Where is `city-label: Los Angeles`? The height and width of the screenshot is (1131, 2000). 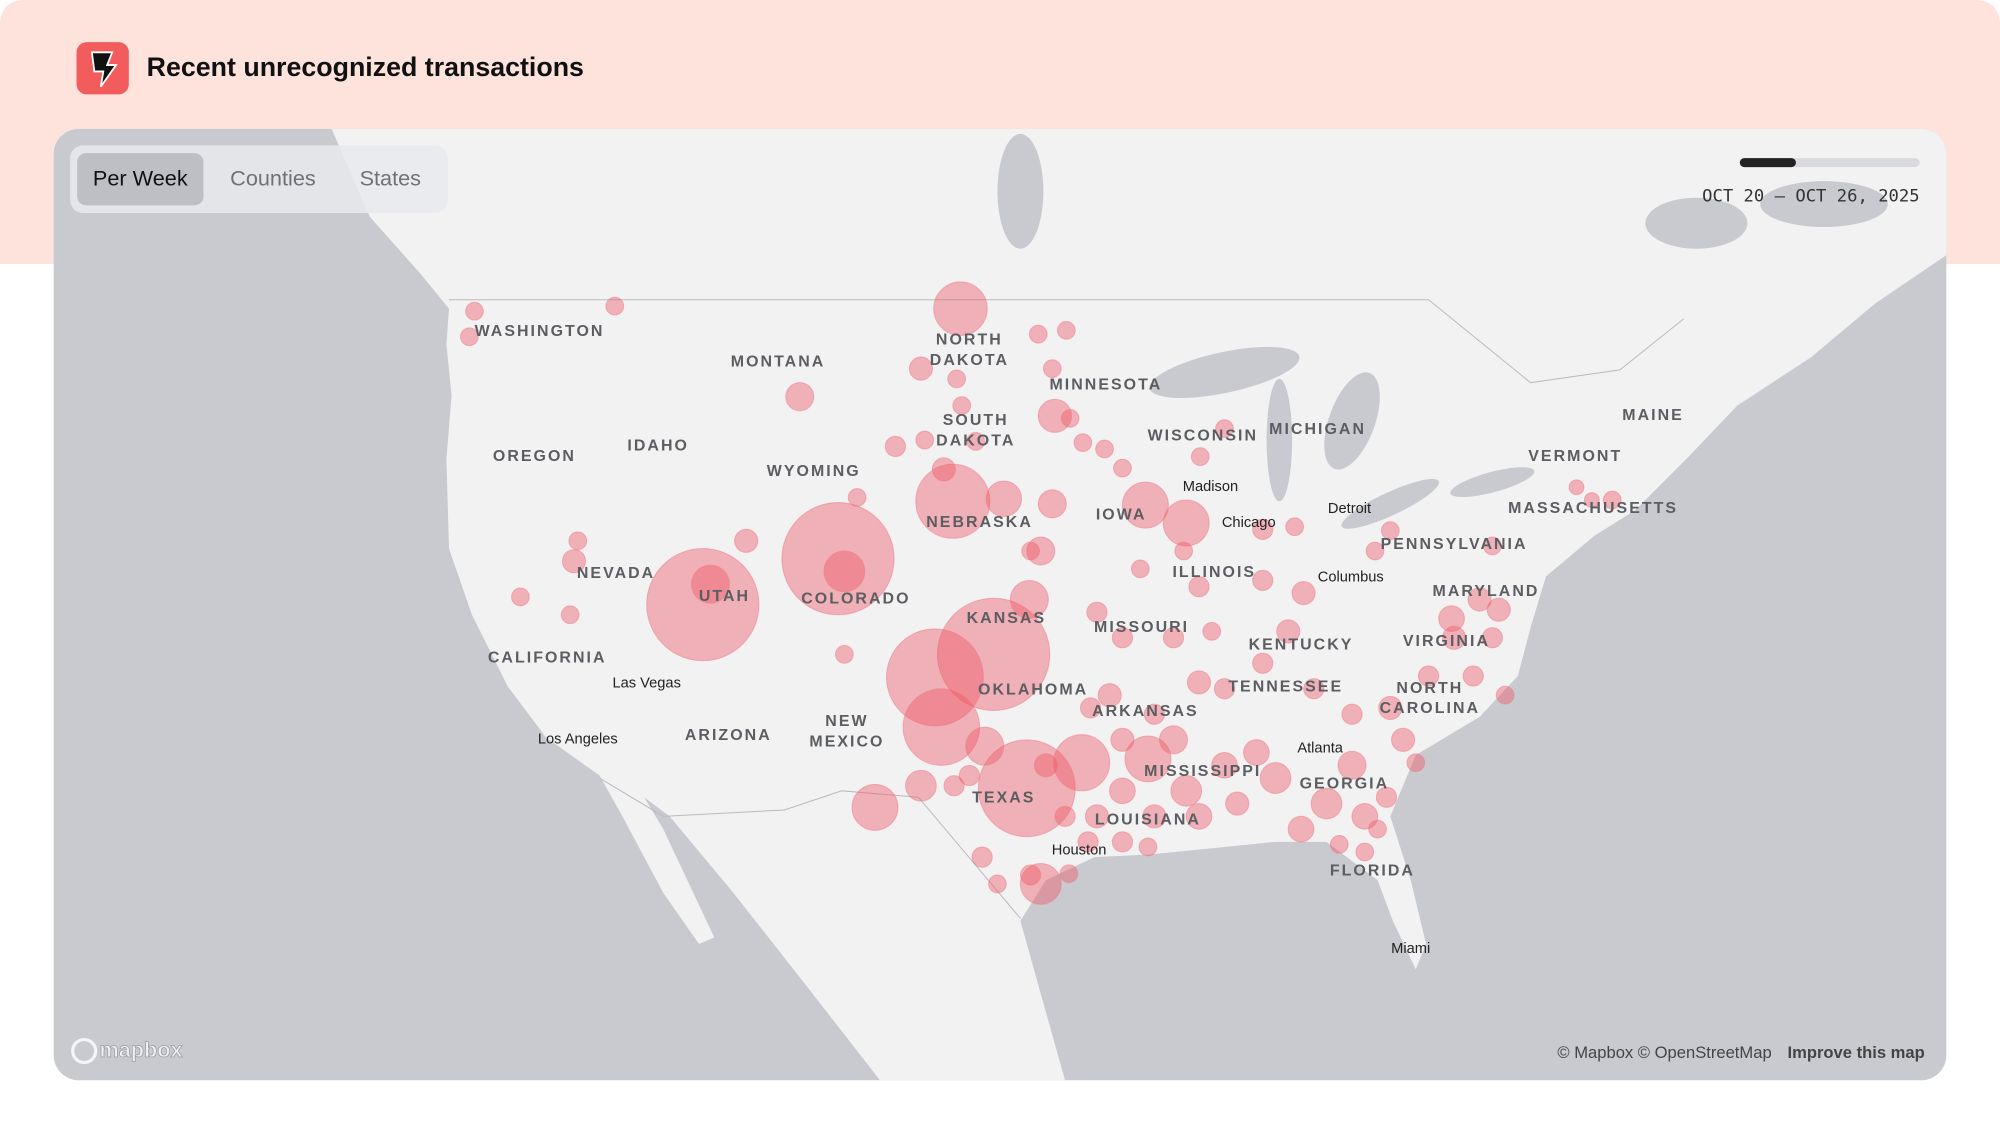 city-label: Los Angeles is located at coordinates (578, 740).